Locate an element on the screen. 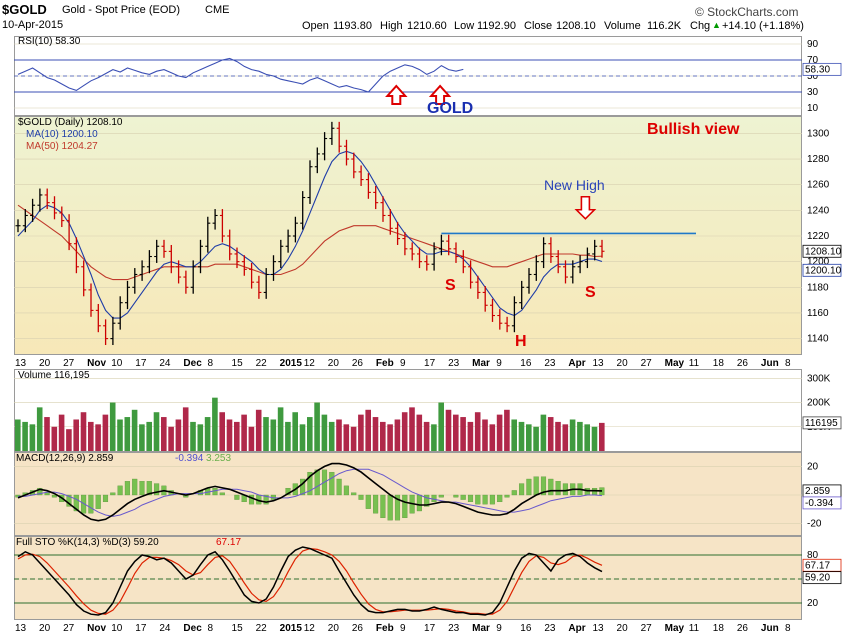 The width and height of the screenshot is (842, 639). rsi-last-value: 58.30 is located at coordinates (817, 69).